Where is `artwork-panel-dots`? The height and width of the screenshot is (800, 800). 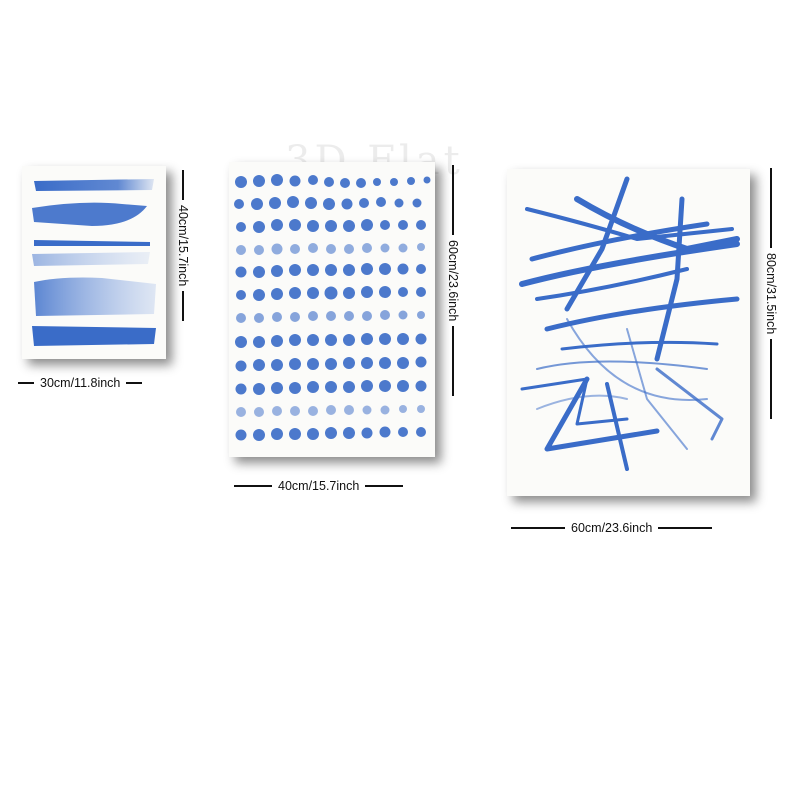
artwork-panel-dots is located at coordinates (332, 309).